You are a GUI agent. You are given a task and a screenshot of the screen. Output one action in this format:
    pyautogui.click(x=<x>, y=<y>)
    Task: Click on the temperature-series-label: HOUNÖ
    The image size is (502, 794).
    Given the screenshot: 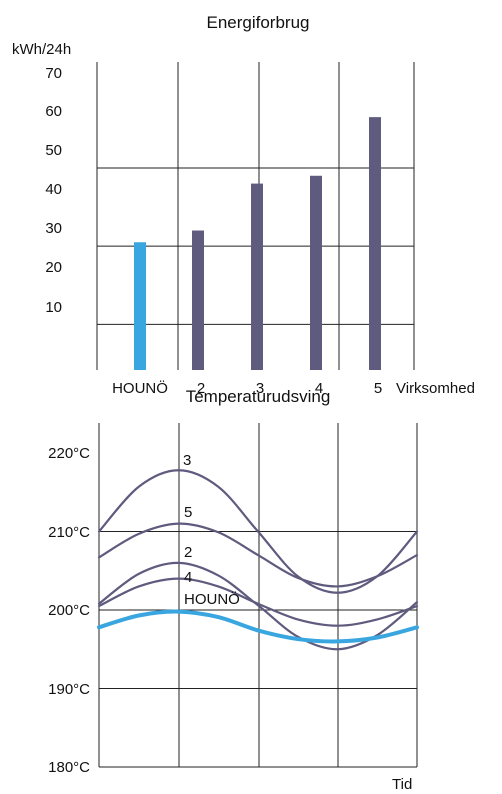 What is the action you would take?
    pyautogui.click(x=212, y=599)
    